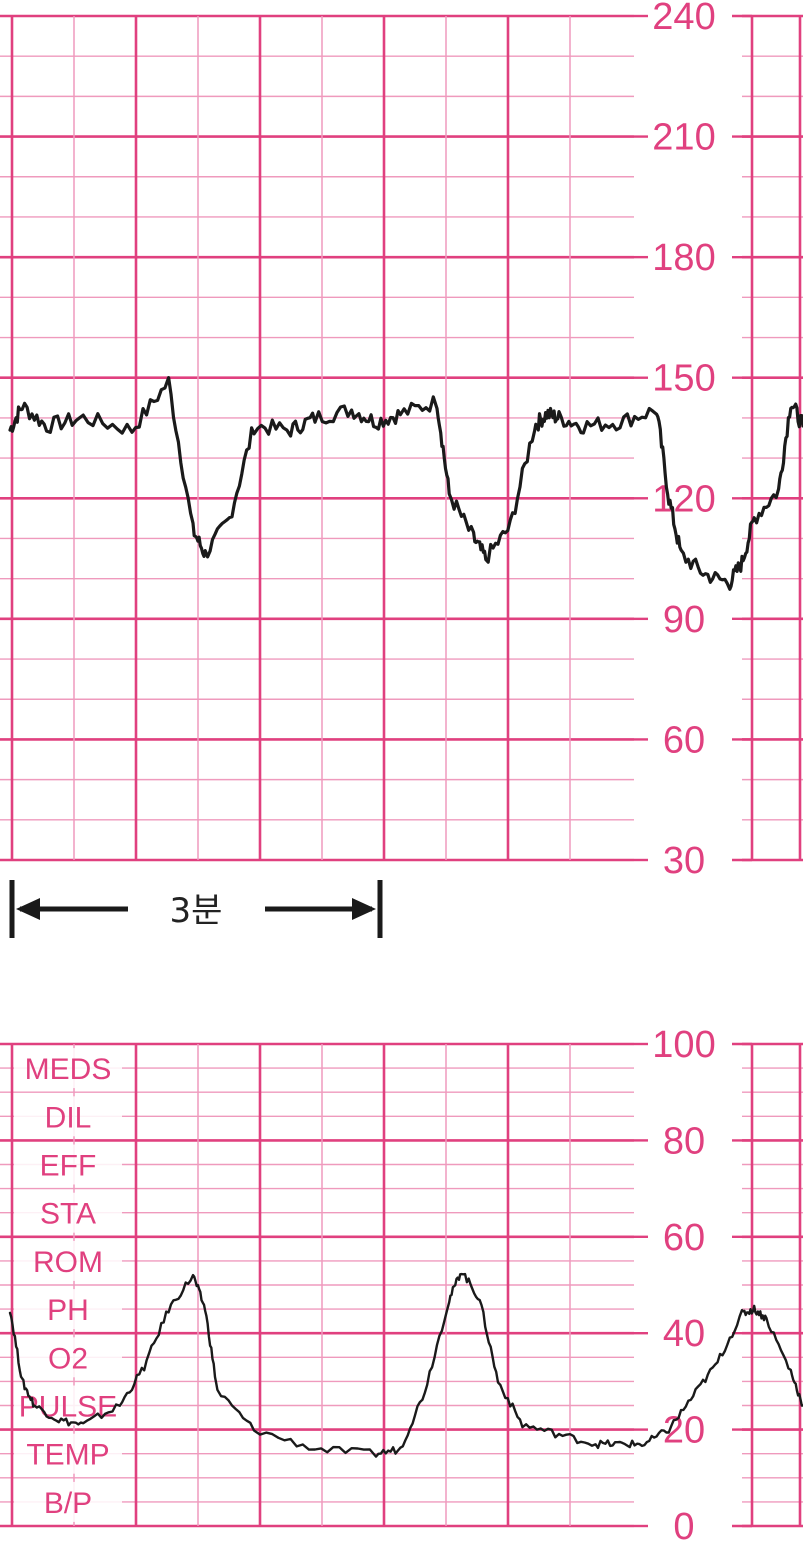 This screenshot has width=803, height=1546. What do you see at coordinates (405, 1365) in the screenshot?
I see `uterine-contraction-trace` at bounding box center [405, 1365].